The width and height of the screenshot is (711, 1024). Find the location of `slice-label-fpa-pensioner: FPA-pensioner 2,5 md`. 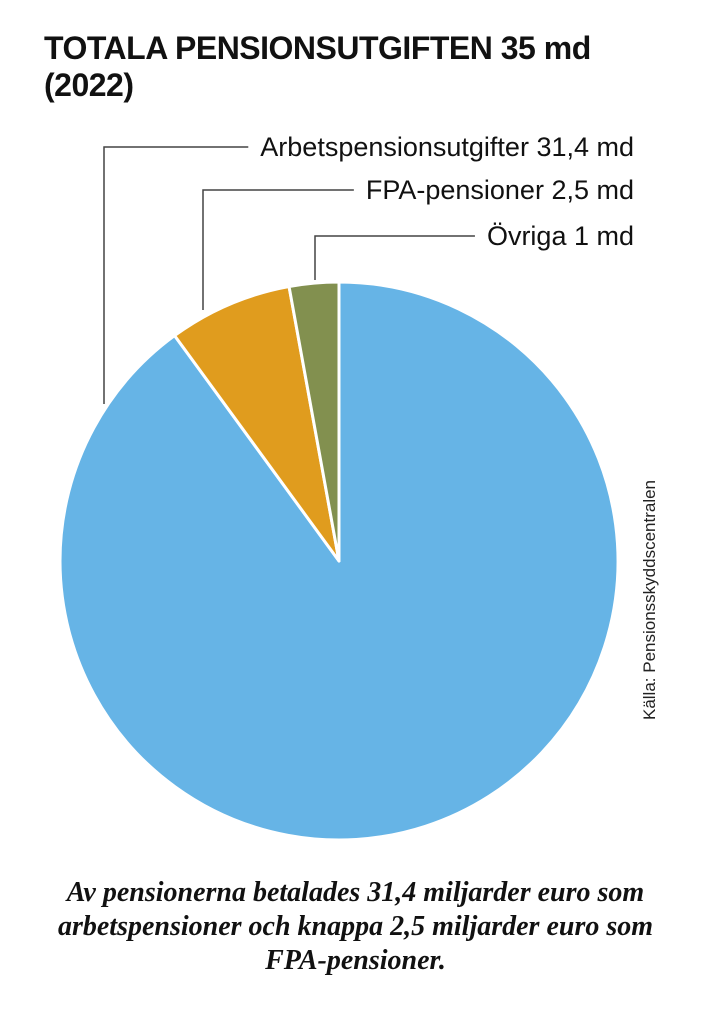

slice-label-fpa-pensioner: FPA-pensioner 2,5 md is located at coordinates (500, 190).